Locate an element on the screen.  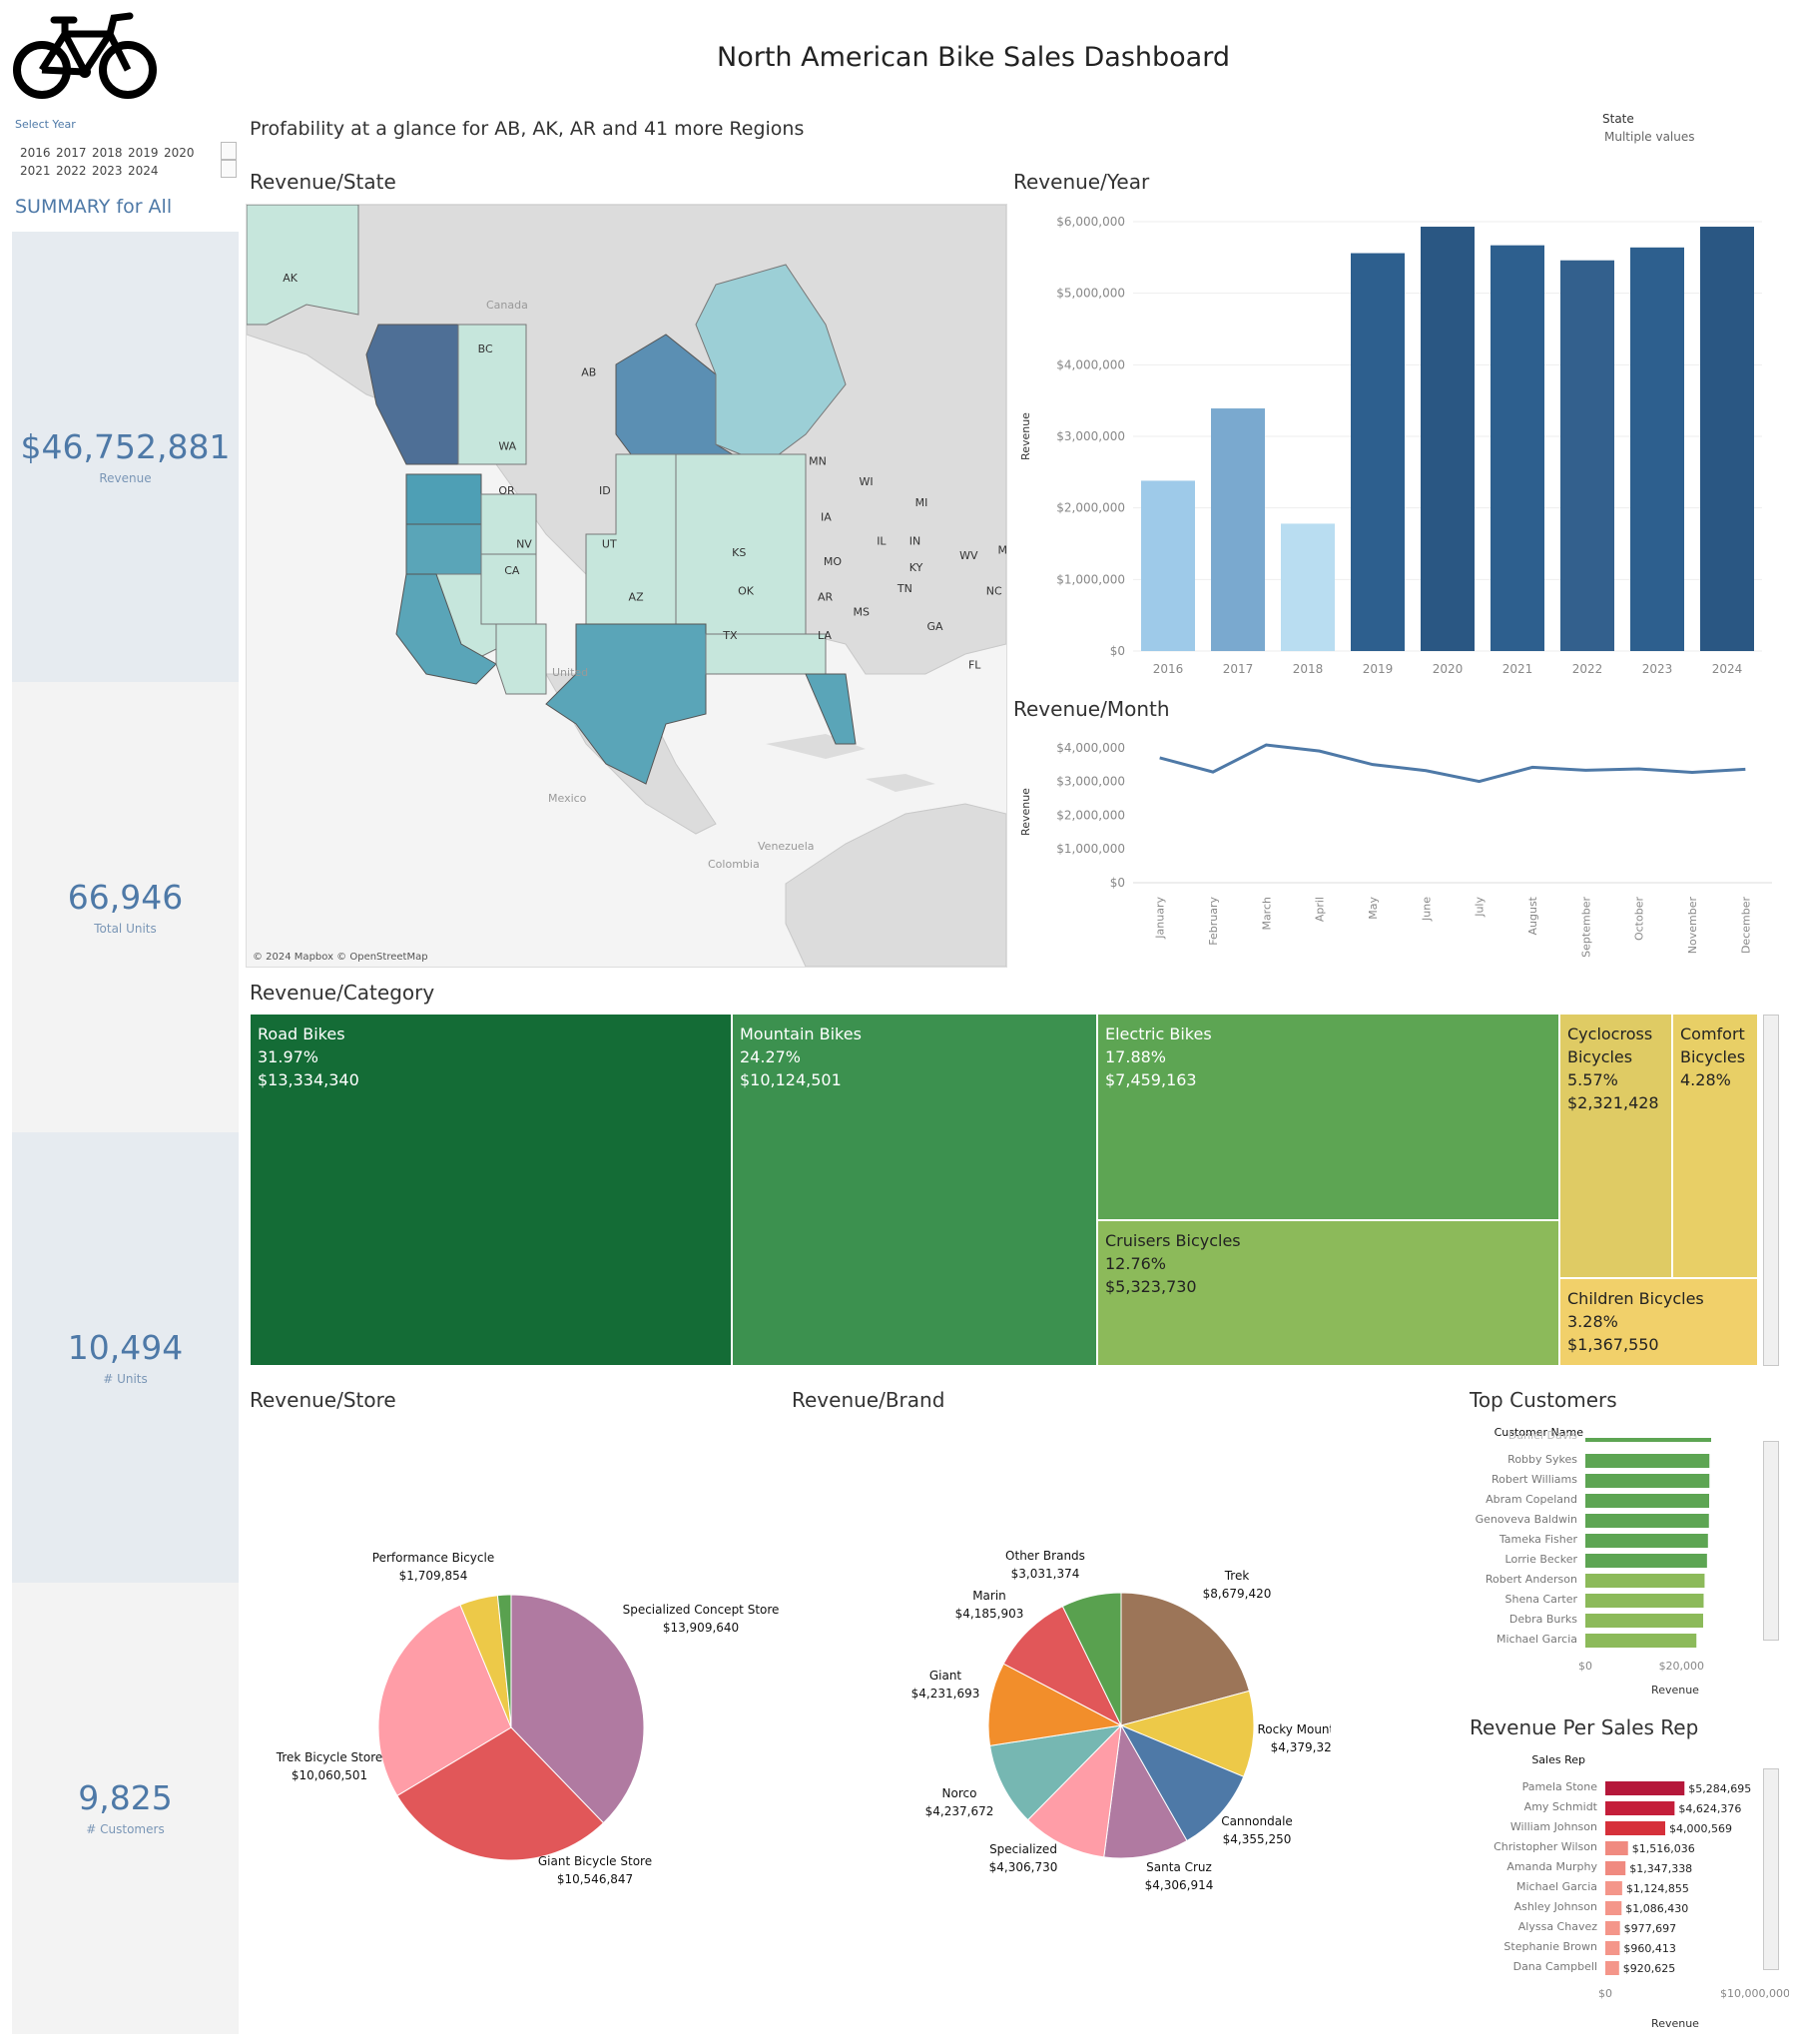
pie-slice-rocky-mountain is located at coordinates (1187, 1733).